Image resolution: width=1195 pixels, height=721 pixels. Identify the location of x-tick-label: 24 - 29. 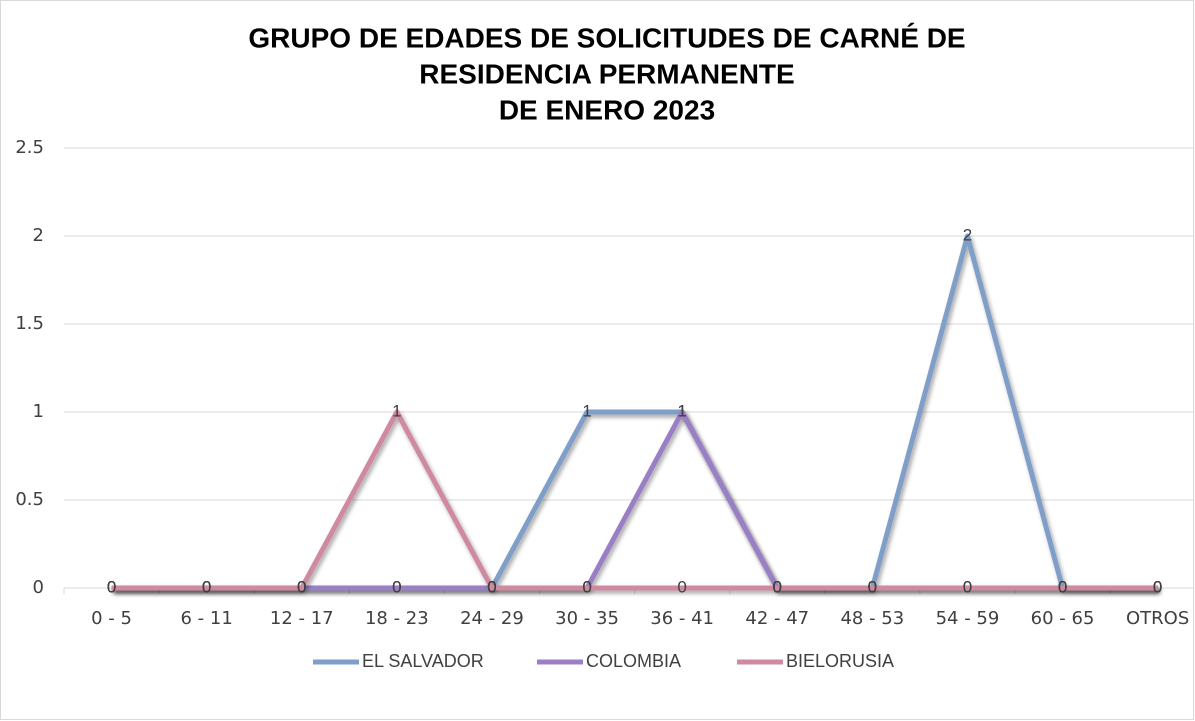
(492, 618).